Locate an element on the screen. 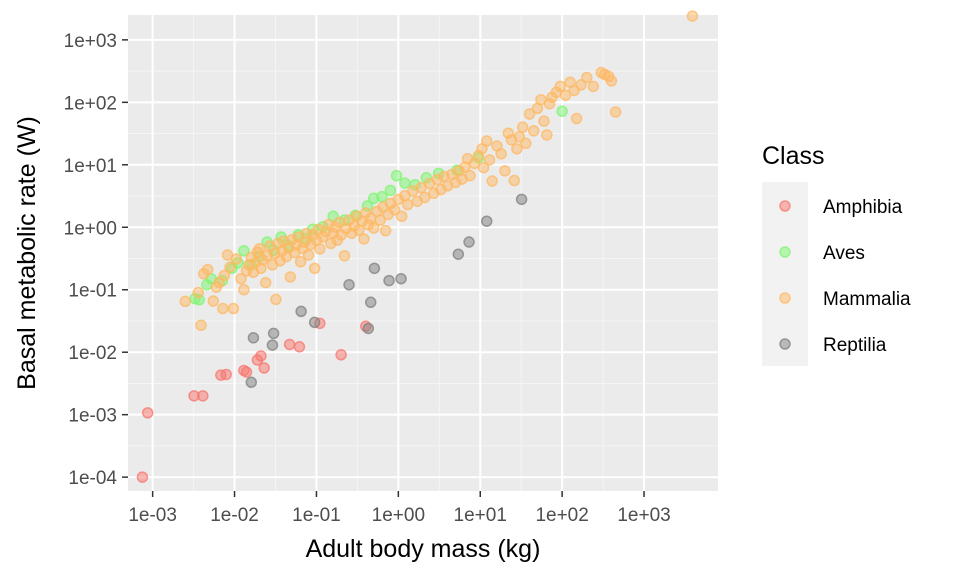  x-tick-label: 1e-03 is located at coordinates (152, 515).